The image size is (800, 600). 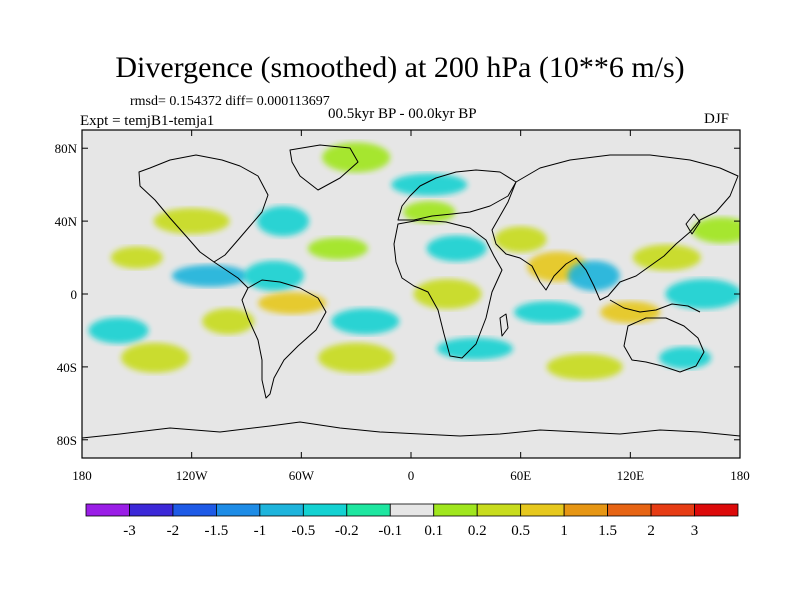 I want to click on colorbar-label: -2, so click(x=173, y=531).